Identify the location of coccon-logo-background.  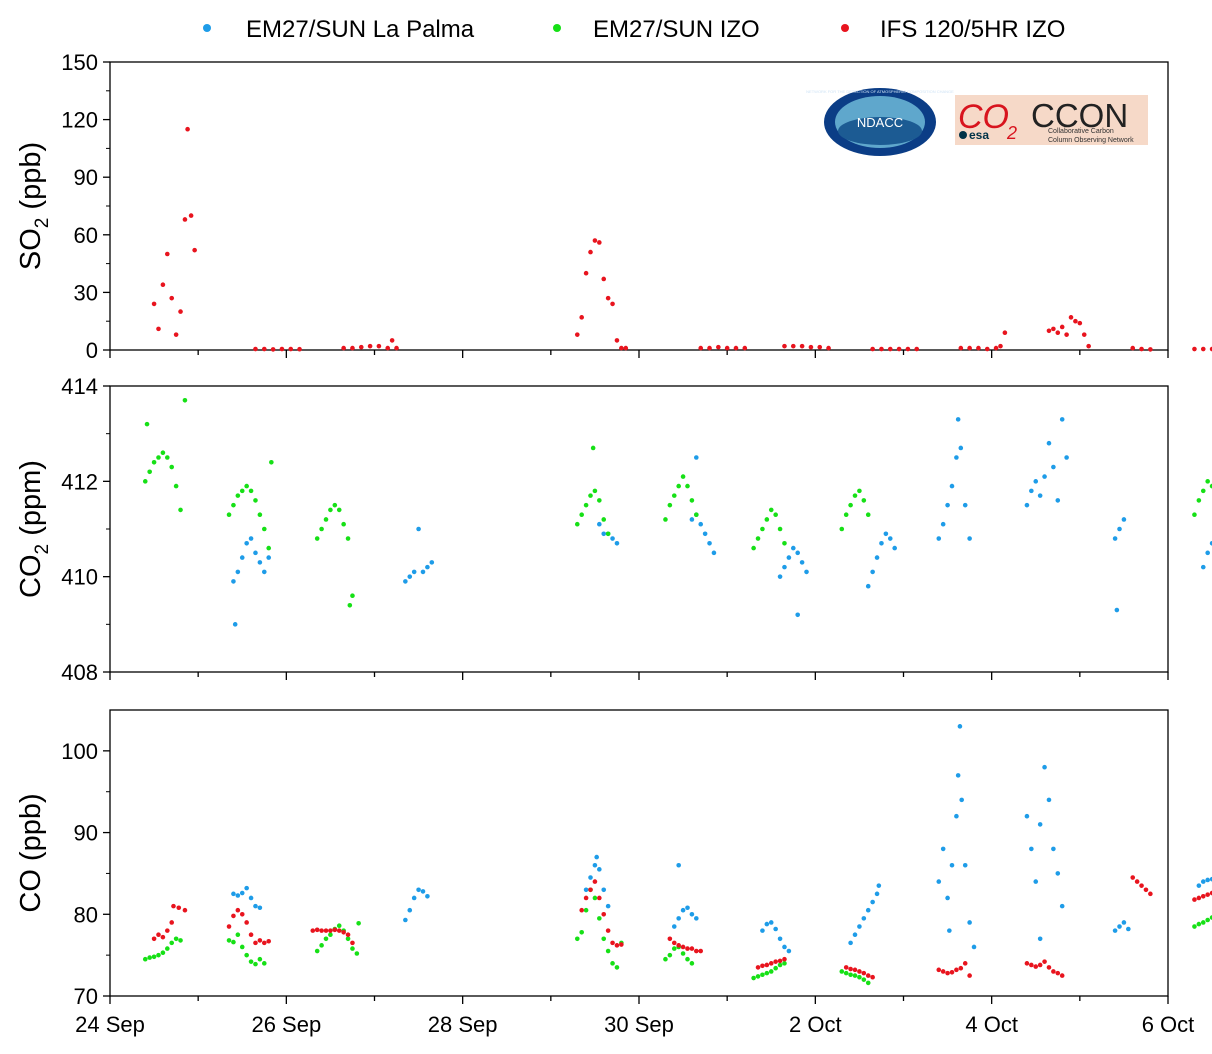
(1051, 120).